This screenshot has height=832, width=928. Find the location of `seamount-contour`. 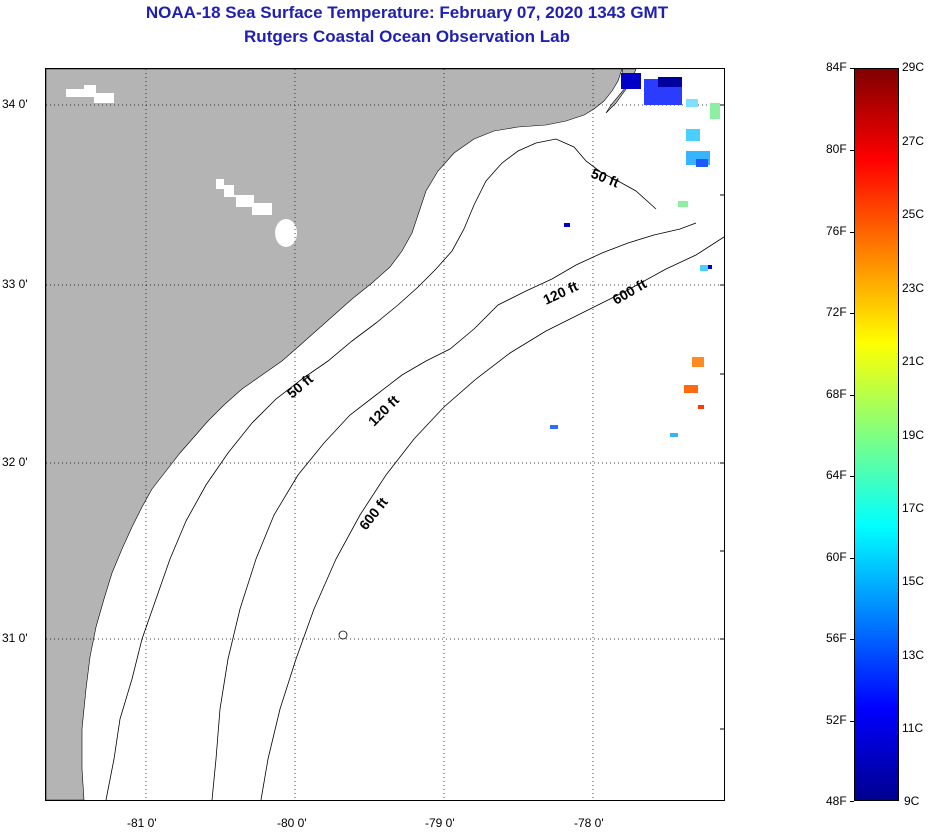

seamount-contour is located at coordinates (343, 635).